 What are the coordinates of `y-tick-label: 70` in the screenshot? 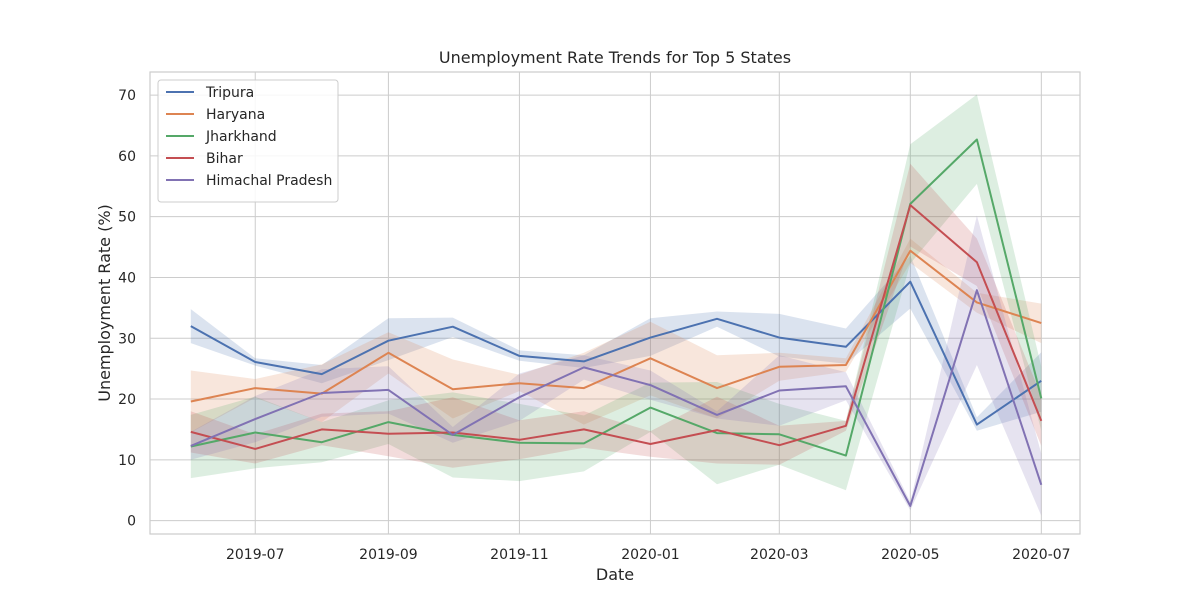 It's located at (127, 96).